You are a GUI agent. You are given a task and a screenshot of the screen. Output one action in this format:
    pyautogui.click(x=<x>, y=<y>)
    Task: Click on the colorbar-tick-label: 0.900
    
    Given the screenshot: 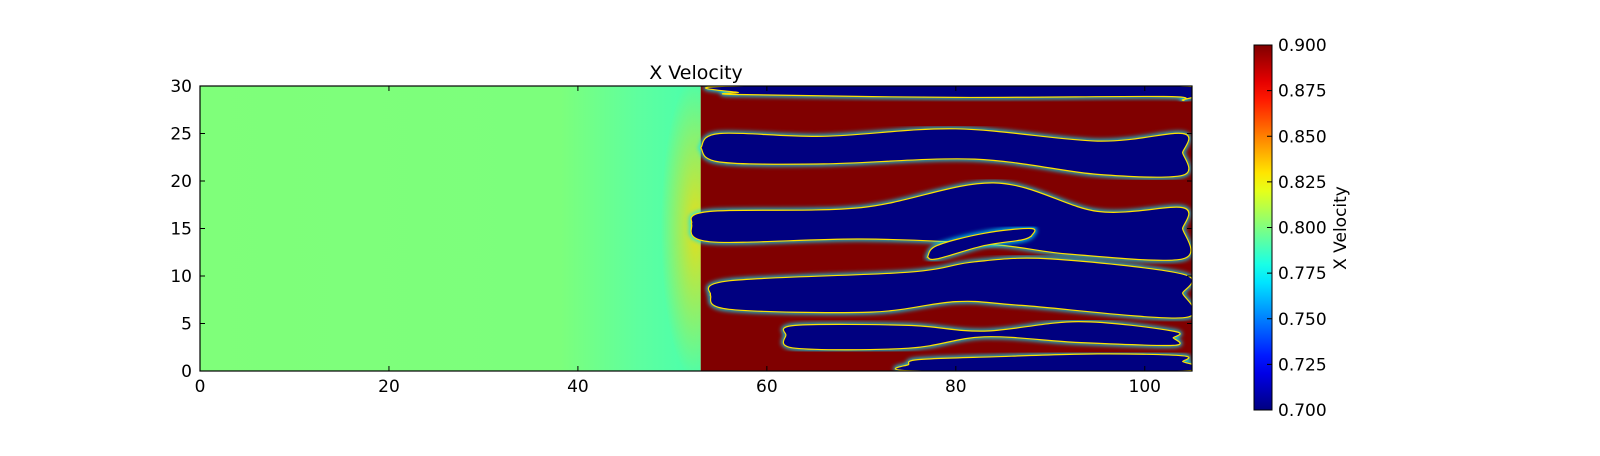 What is the action you would take?
    pyautogui.click(x=1302, y=46)
    